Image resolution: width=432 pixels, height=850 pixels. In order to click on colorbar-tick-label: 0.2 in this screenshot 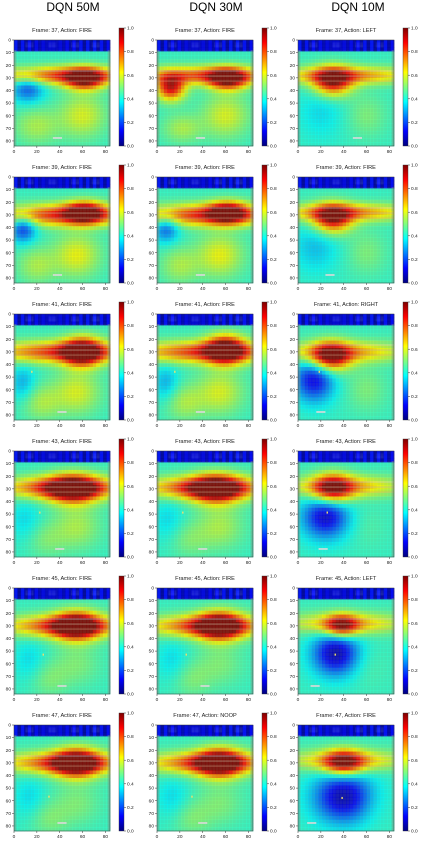, I will do `click(414, 123)`.